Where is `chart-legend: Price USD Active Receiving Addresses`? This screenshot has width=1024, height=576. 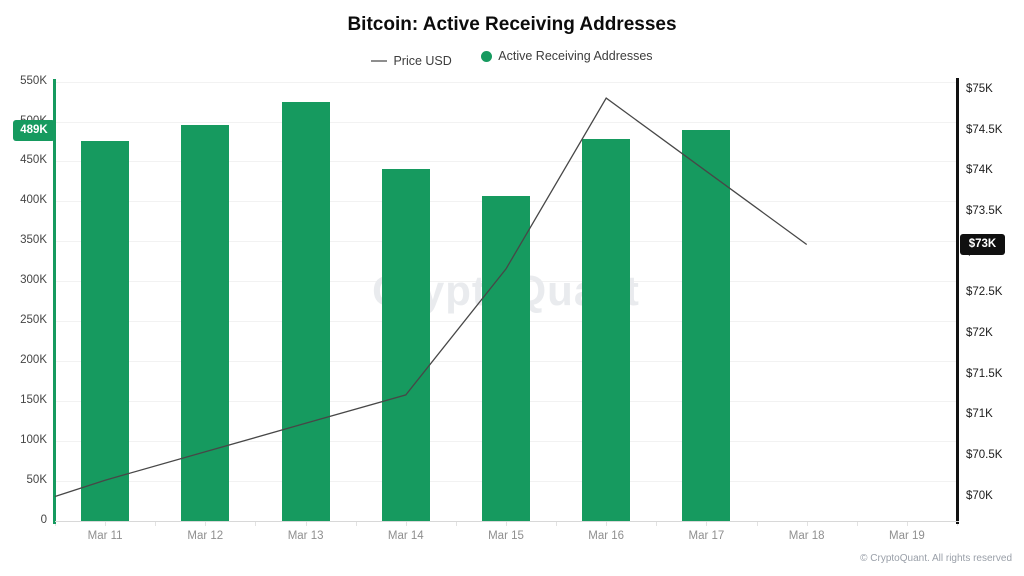
chart-legend: Price USD Active Receiving Addresses is located at coordinates (512, 58).